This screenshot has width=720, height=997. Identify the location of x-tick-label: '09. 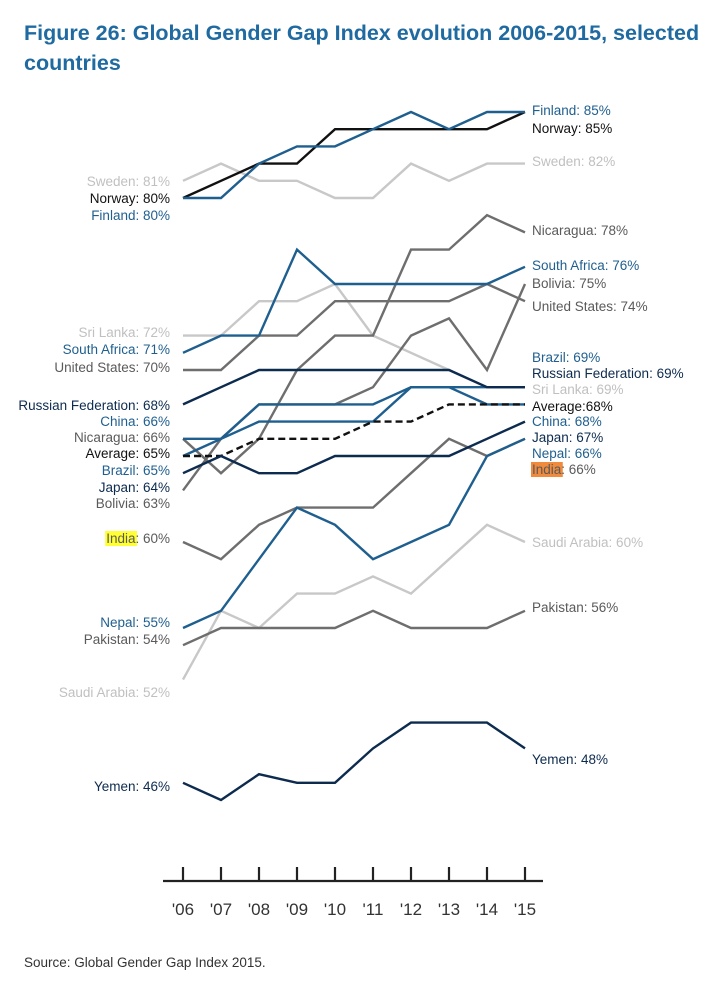
(297, 909).